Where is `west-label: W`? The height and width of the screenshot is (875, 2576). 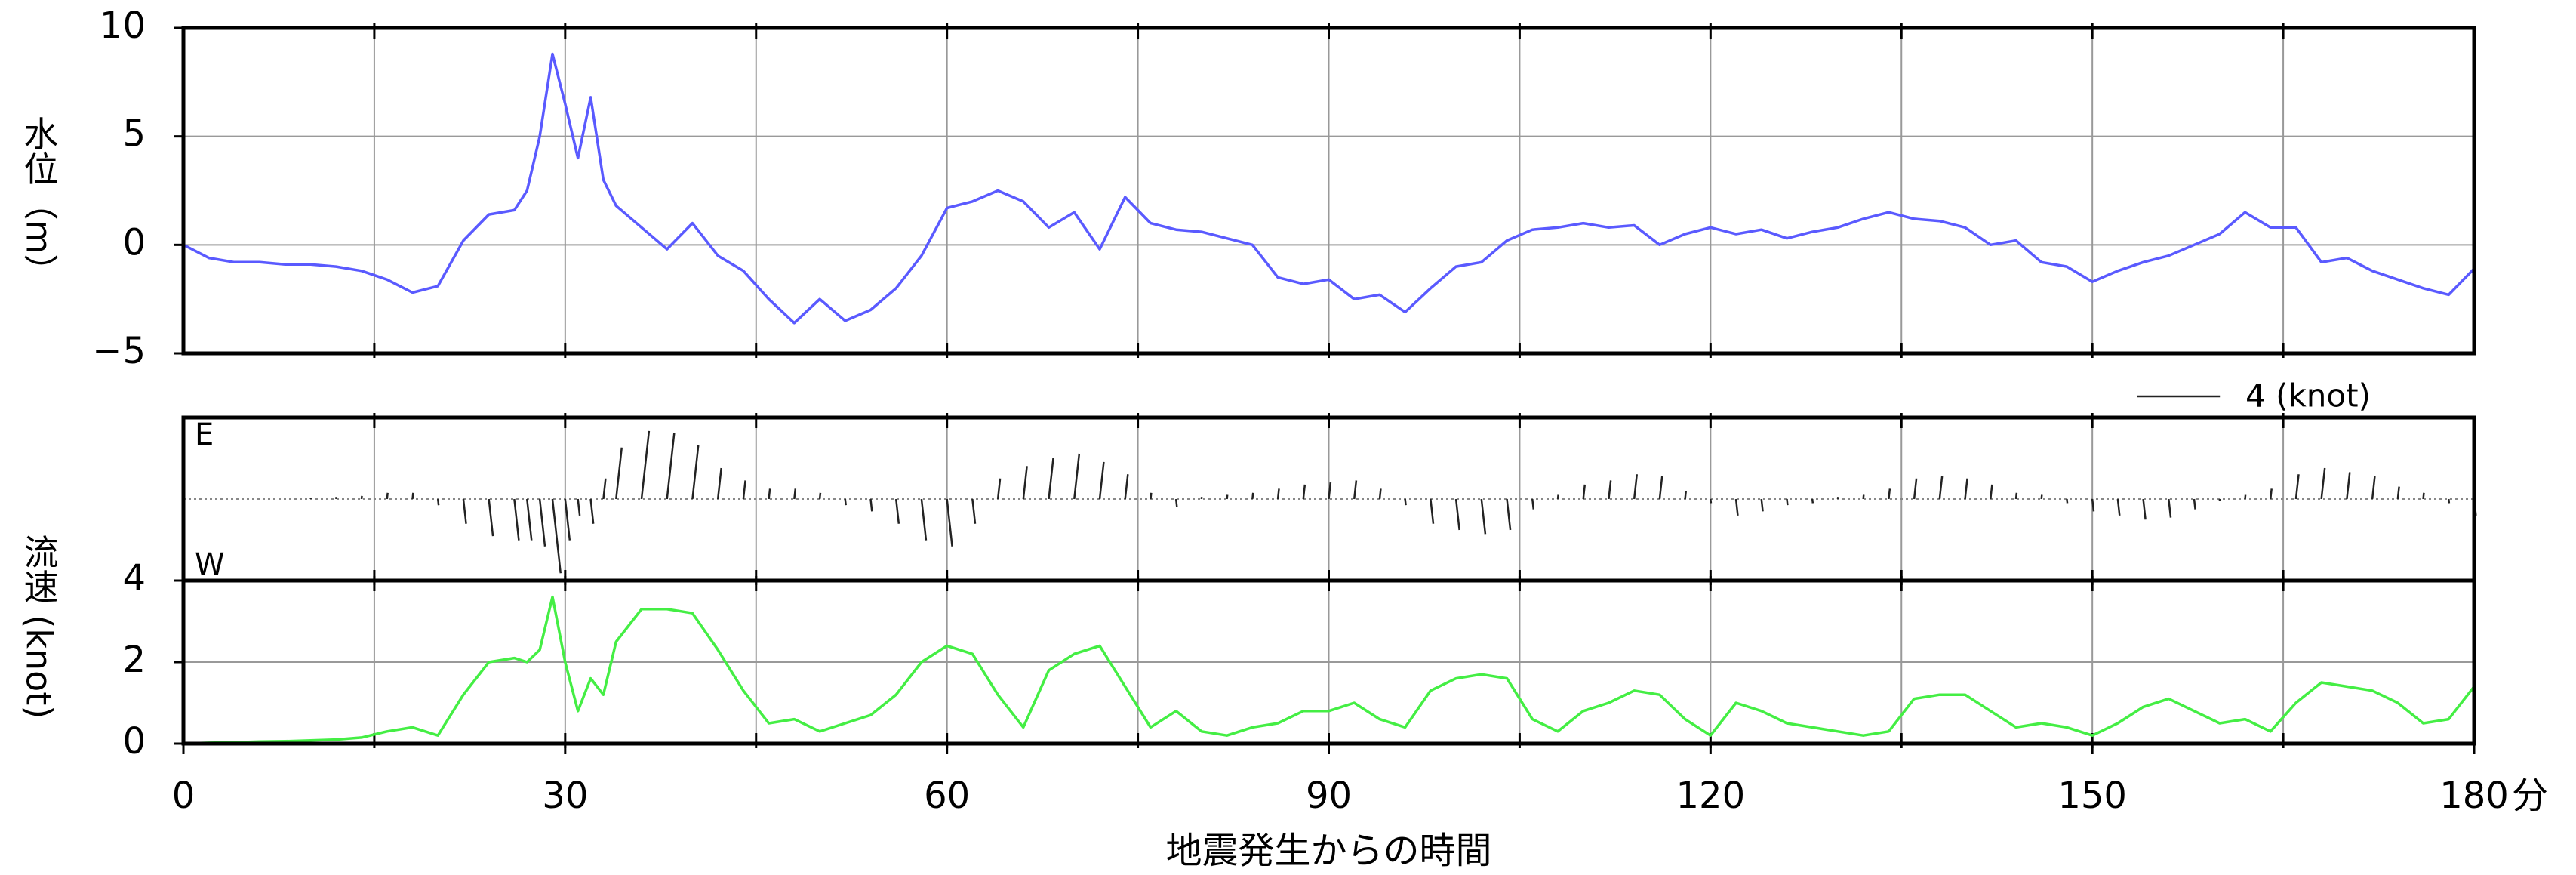 west-label: W is located at coordinates (210, 564).